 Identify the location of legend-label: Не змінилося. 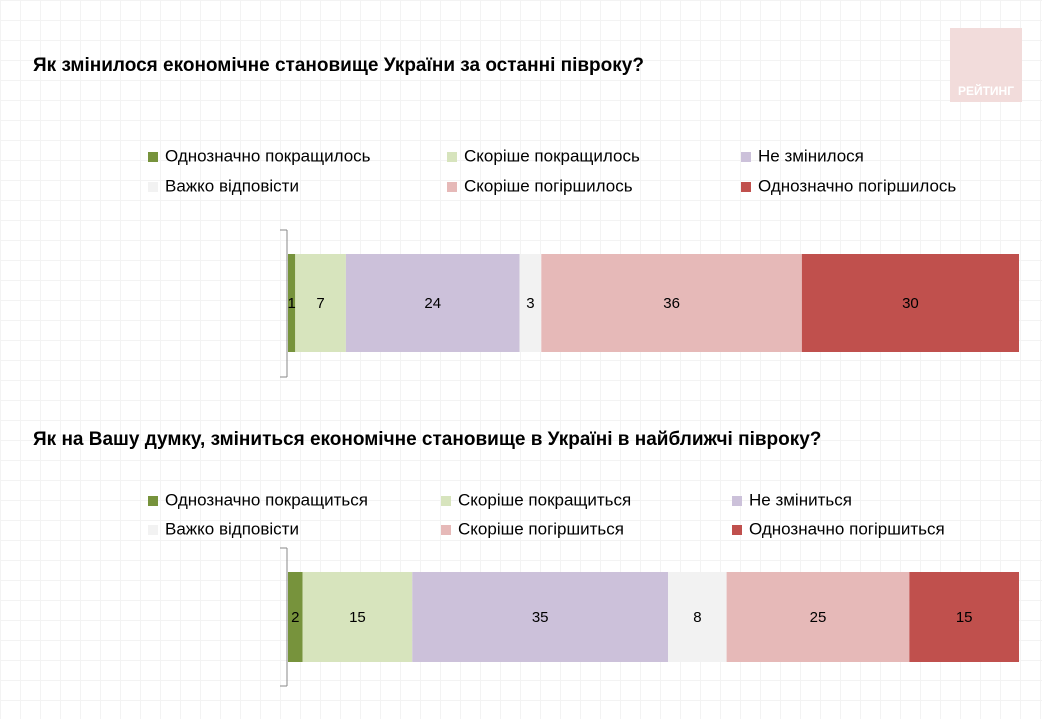
(811, 155).